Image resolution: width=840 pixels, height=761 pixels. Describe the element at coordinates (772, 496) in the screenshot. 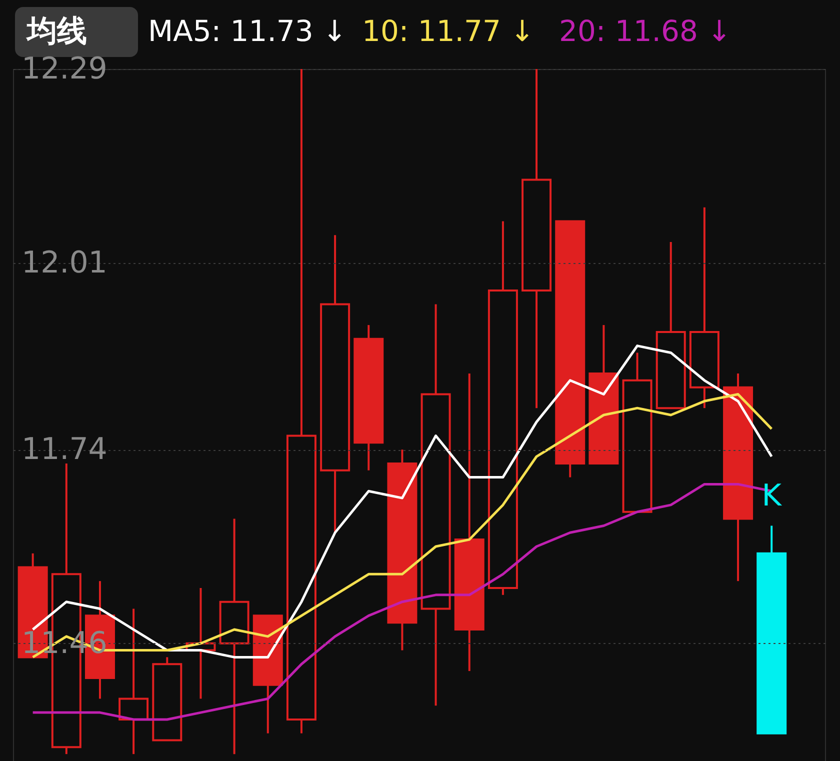

I see `annotation: K` at that location.